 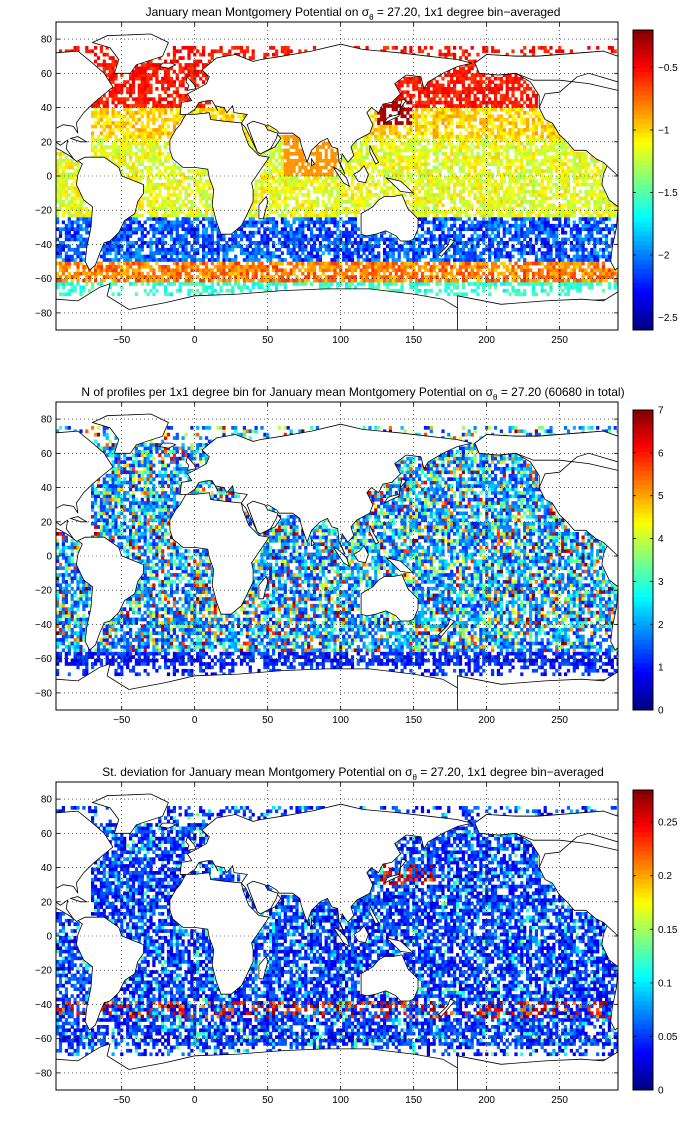 What do you see at coordinates (661, 411) in the screenshot?
I see `colorbar-tick-label: 7` at bounding box center [661, 411].